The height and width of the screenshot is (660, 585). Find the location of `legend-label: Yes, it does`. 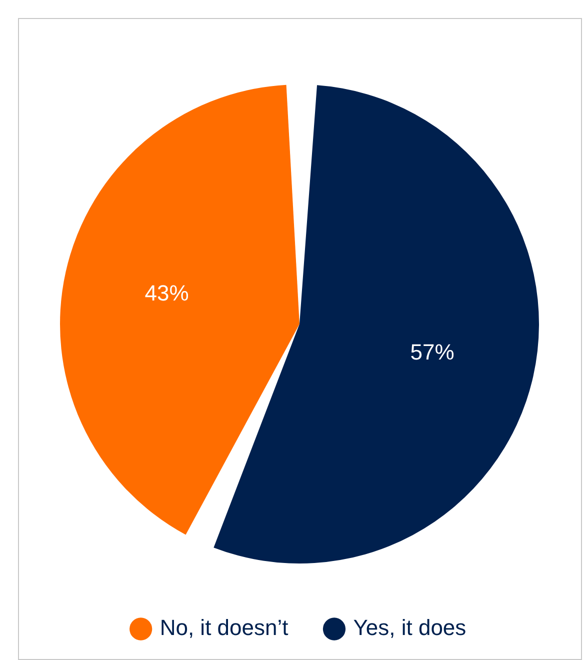

legend-label: Yes, it does is located at coordinates (409, 627).